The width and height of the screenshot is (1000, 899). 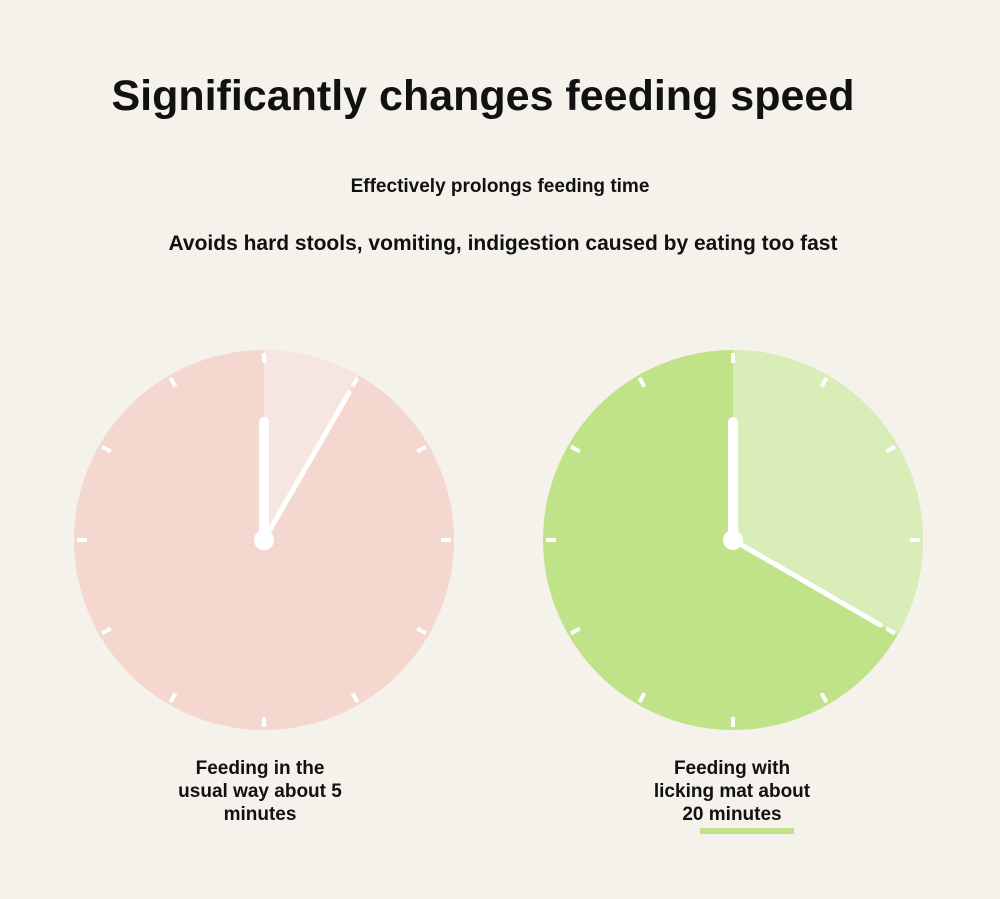 What do you see at coordinates (260, 768) in the screenshot?
I see `caption-line: Feeding in the` at bounding box center [260, 768].